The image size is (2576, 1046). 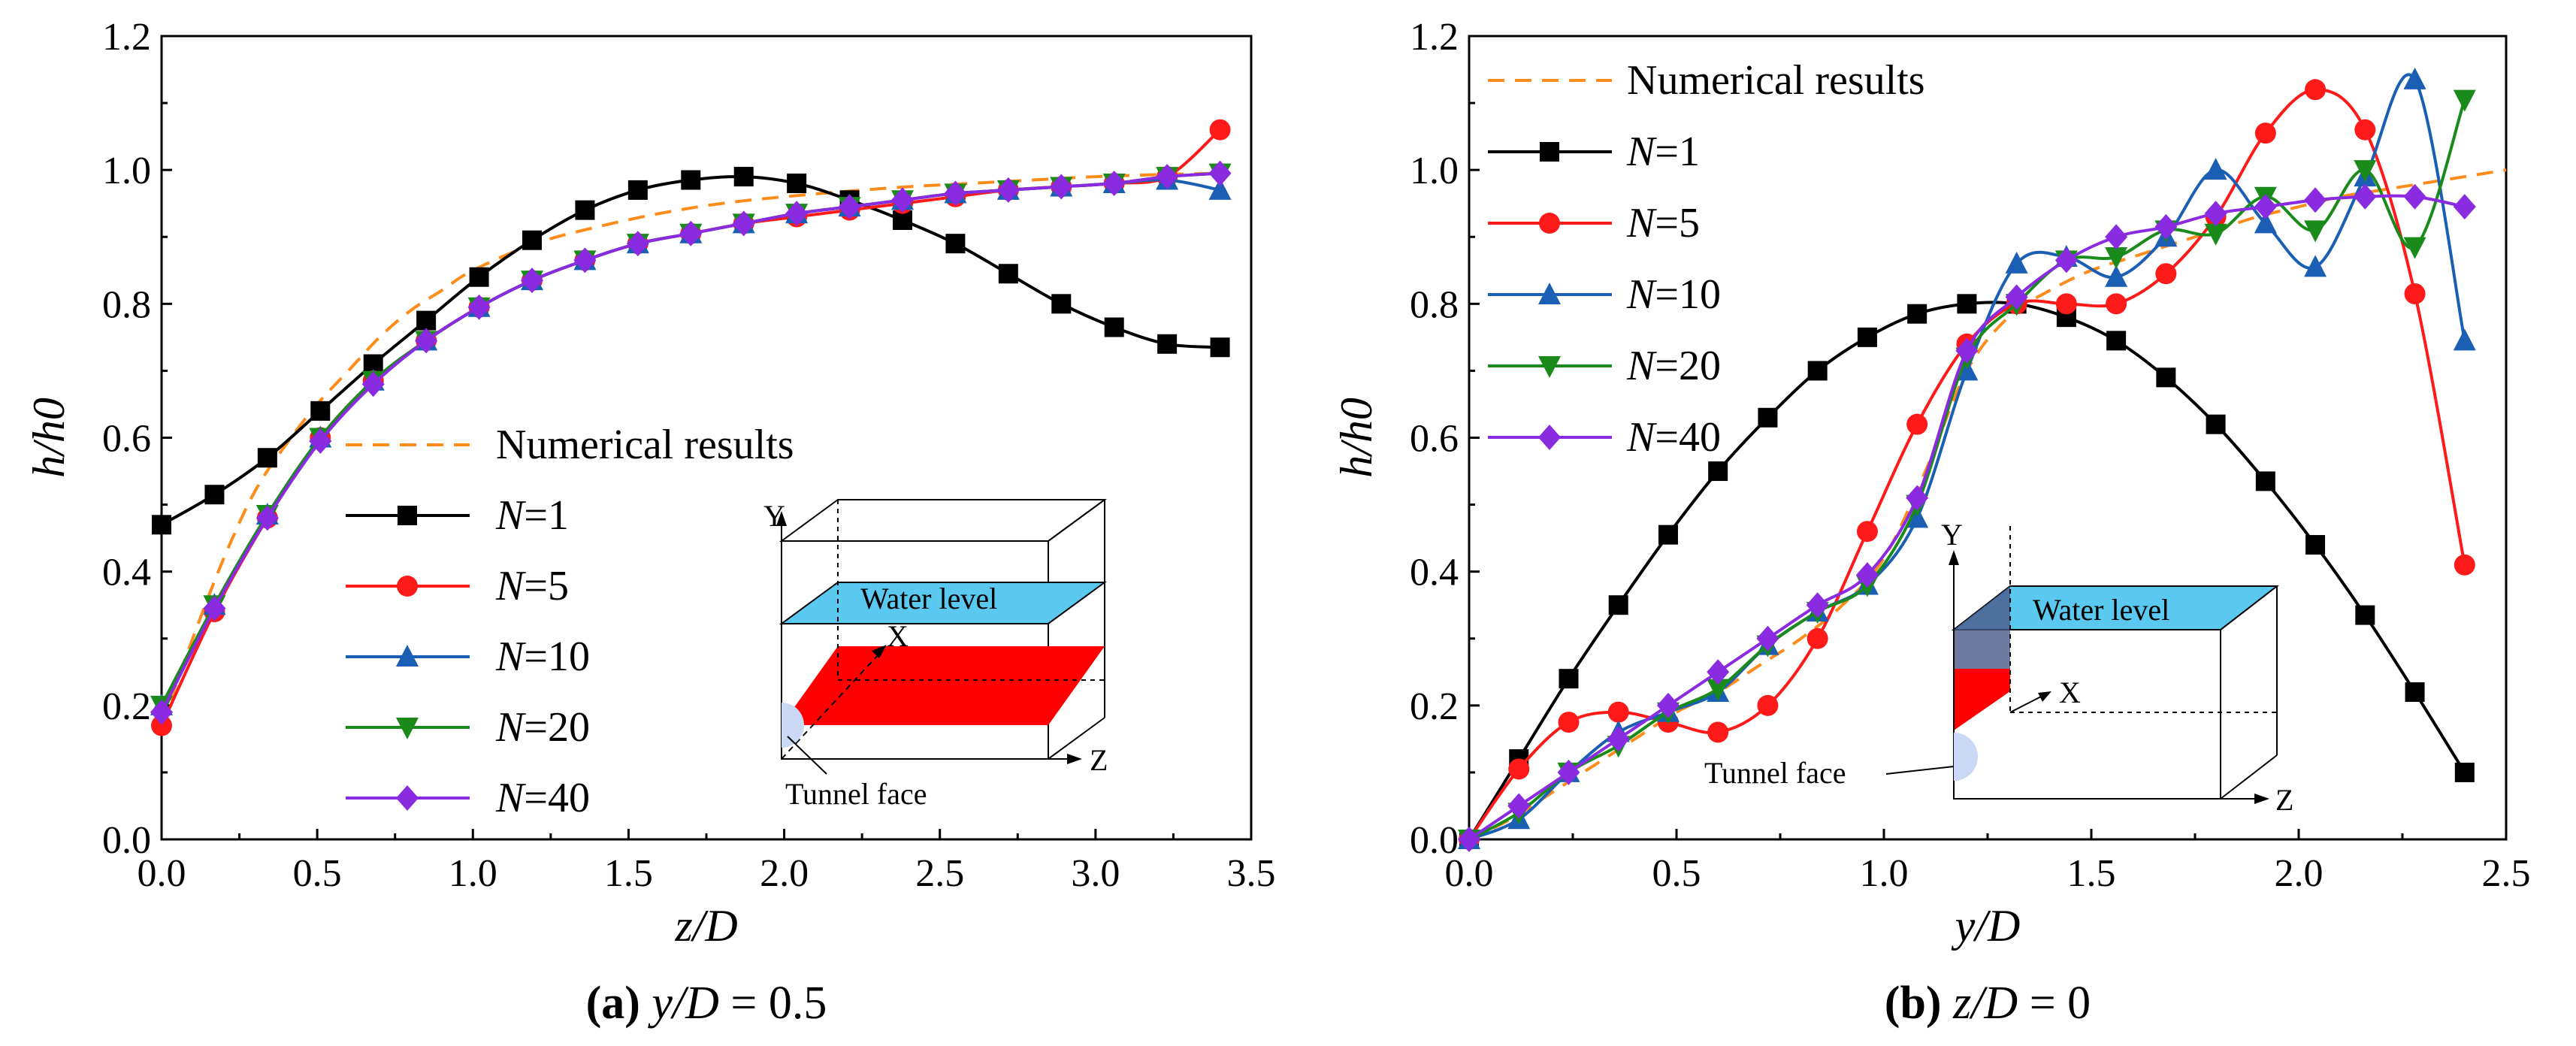 I want to click on x-tick-label: 1.5, so click(x=2091, y=873).